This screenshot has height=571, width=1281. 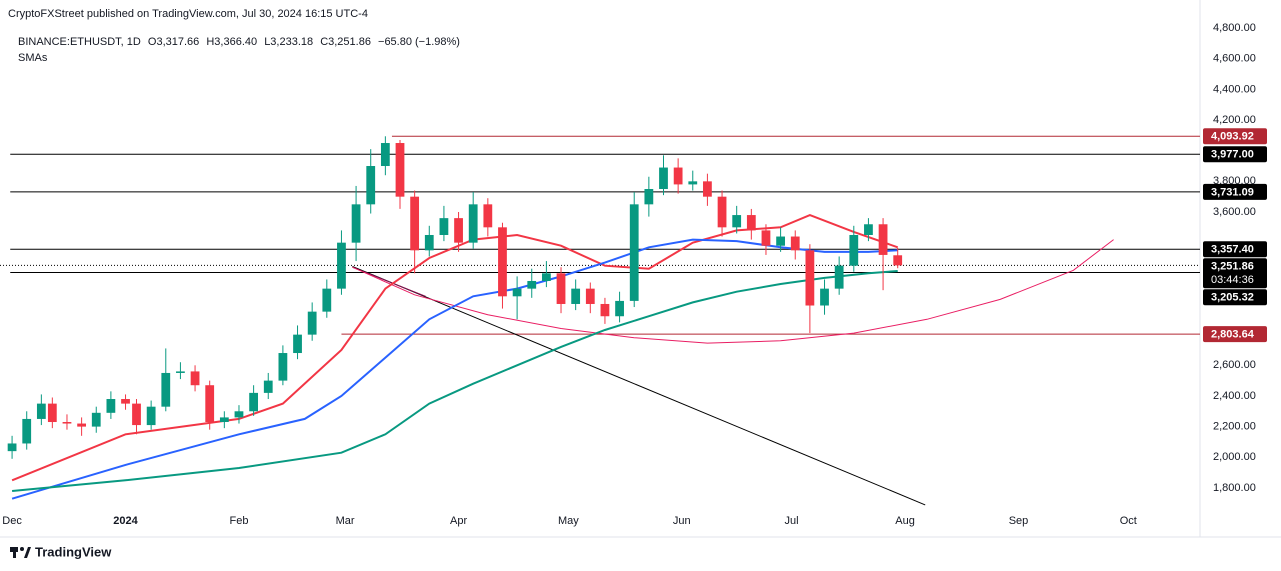 I want to click on price-badge-label: 3,251.86, so click(x=1232, y=267).